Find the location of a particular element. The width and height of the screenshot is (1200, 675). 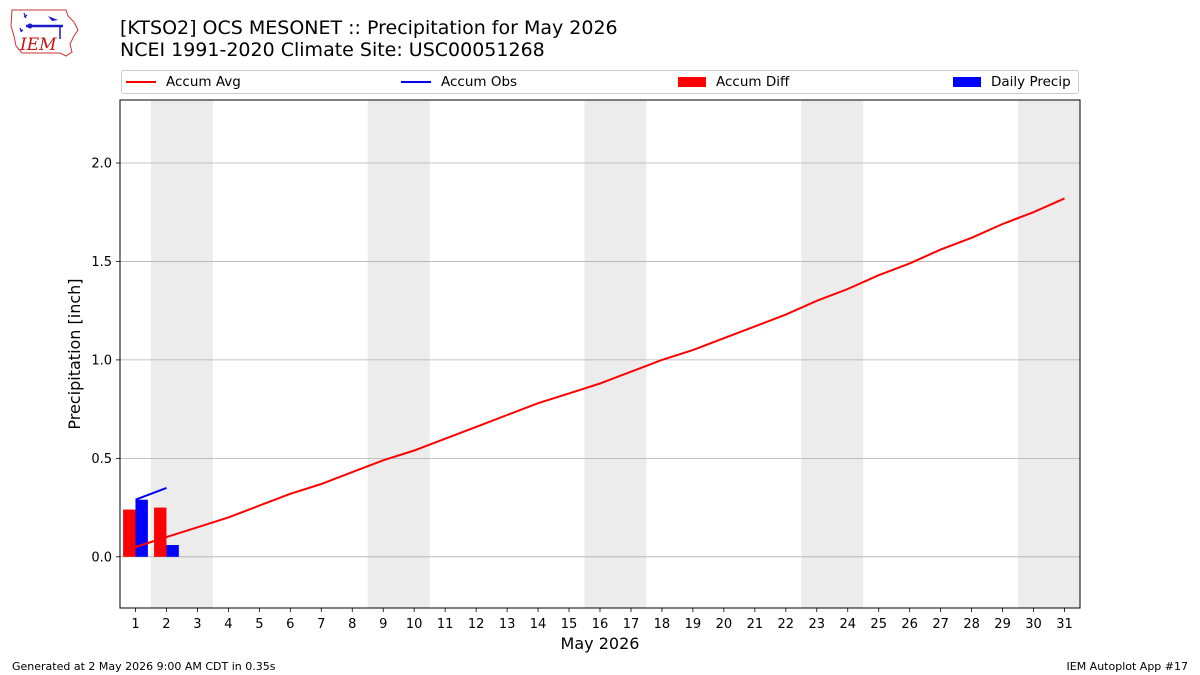

x-tick-label: 16 is located at coordinates (600, 624).